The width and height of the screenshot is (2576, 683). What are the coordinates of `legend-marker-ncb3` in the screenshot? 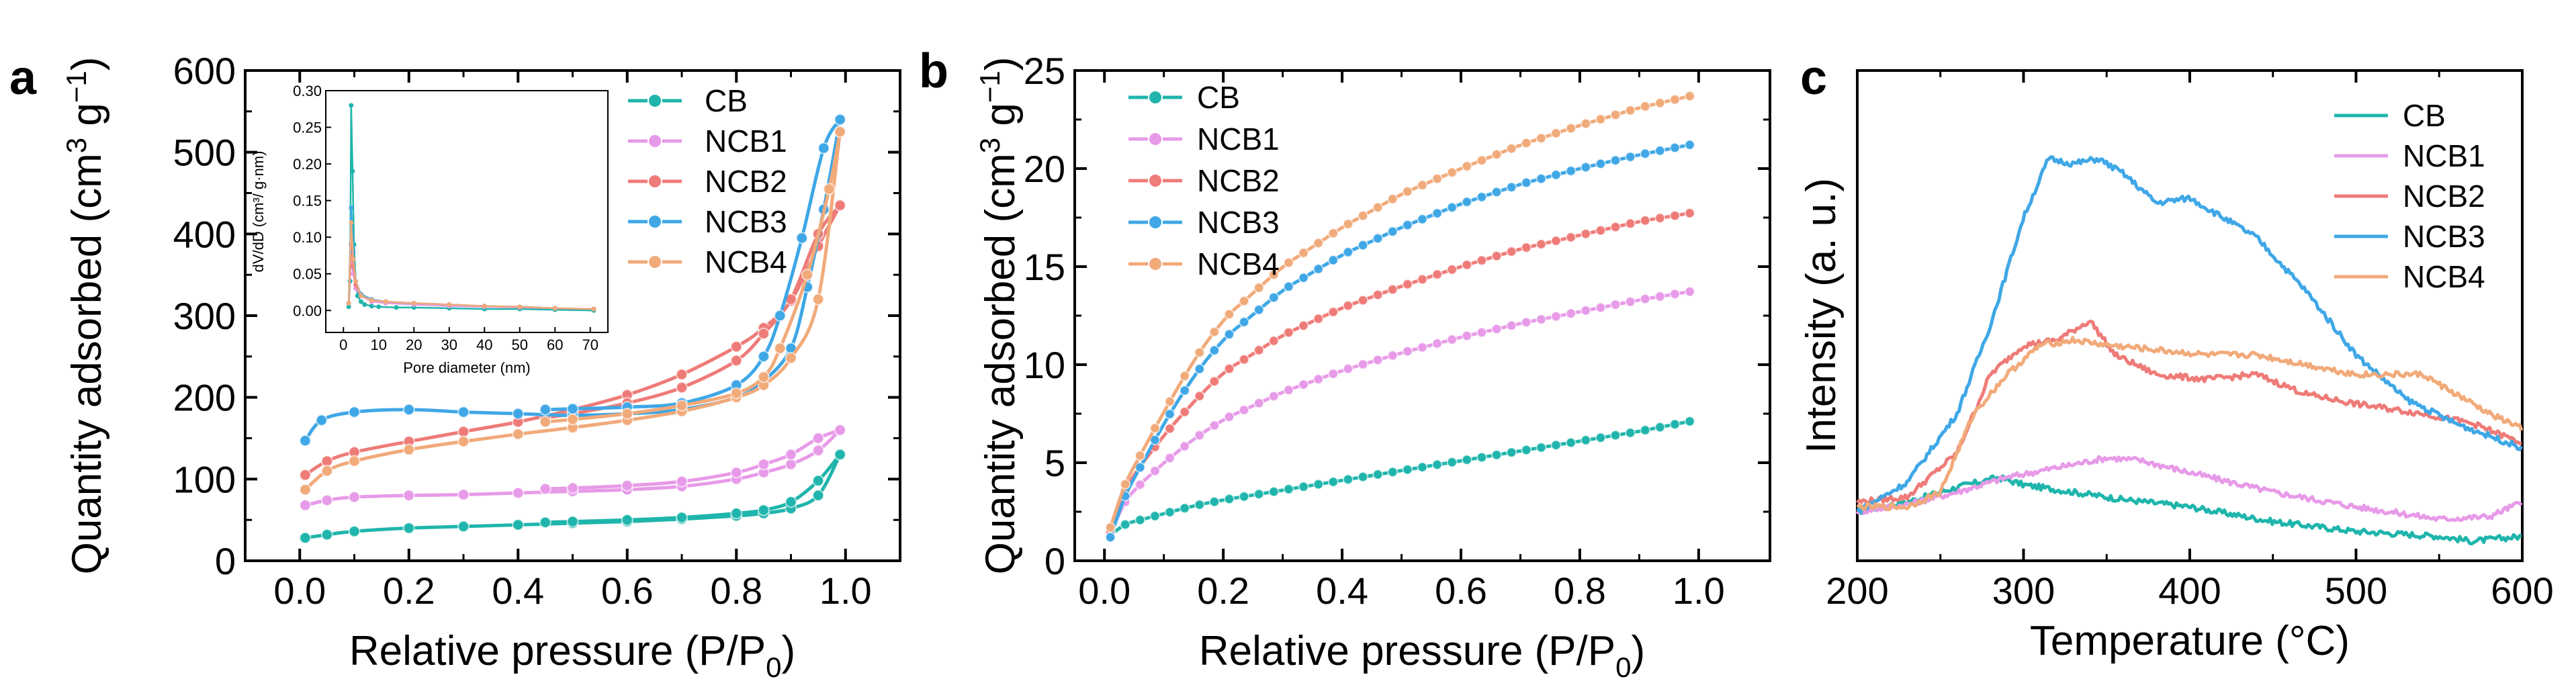 It's located at (655, 221).